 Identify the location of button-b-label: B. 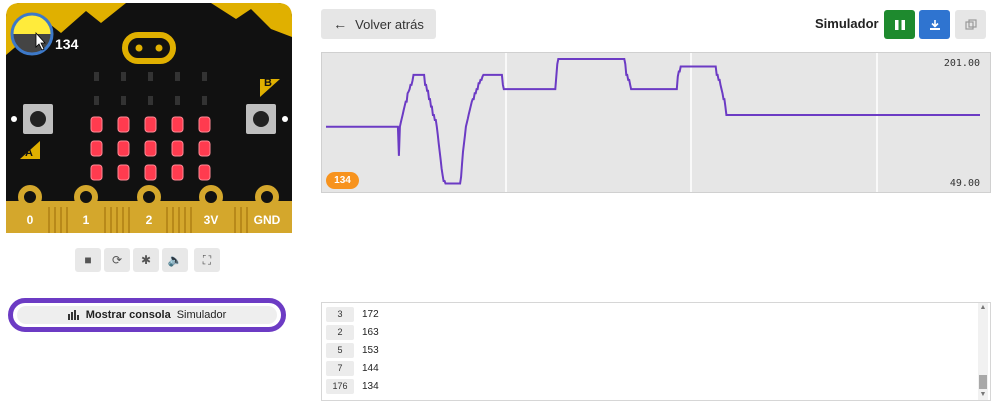
(268, 83).